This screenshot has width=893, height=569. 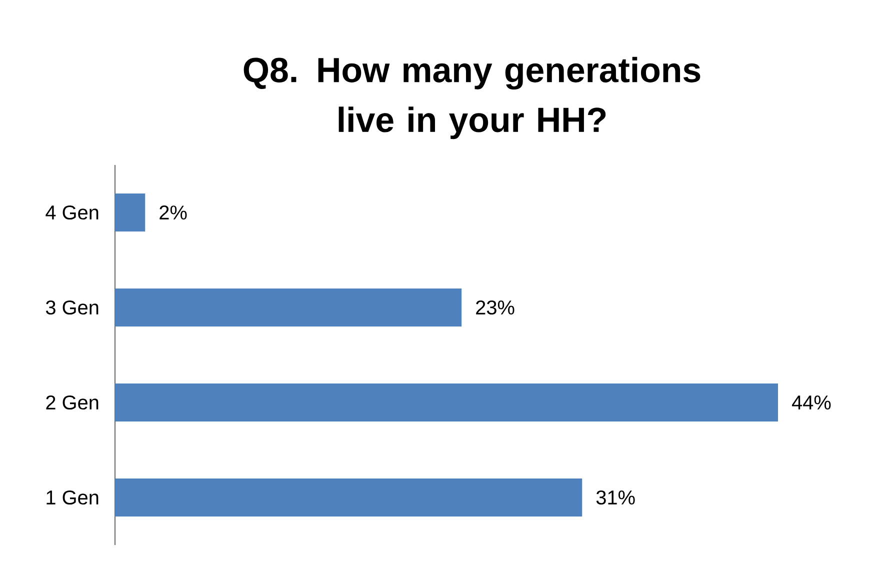 What do you see at coordinates (173, 212) in the screenshot?
I see `data-label: 2%` at bounding box center [173, 212].